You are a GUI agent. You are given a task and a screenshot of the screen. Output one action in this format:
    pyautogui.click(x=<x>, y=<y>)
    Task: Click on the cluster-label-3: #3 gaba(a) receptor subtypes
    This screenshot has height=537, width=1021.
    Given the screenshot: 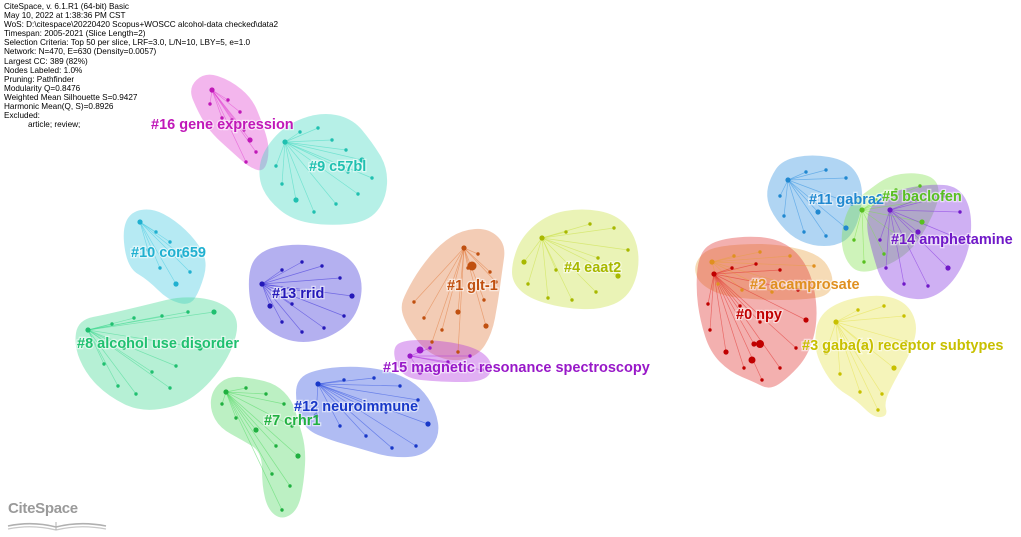 What is the action you would take?
    pyautogui.click(x=903, y=346)
    